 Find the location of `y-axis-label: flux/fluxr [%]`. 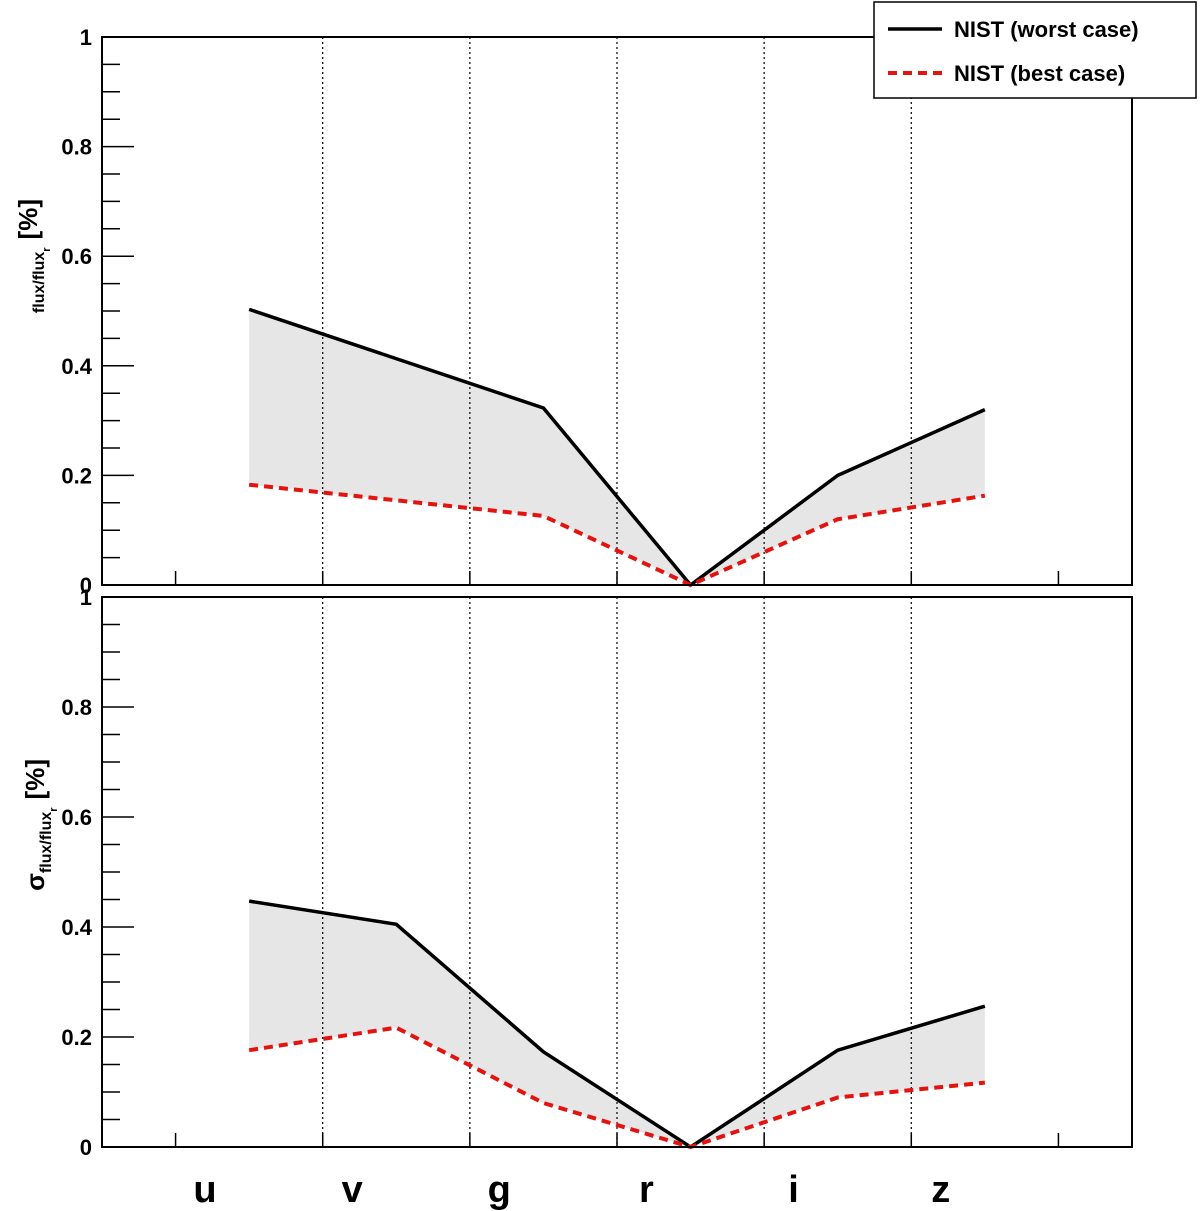

y-axis-label: flux/fluxr [%] is located at coordinates (33, 256).